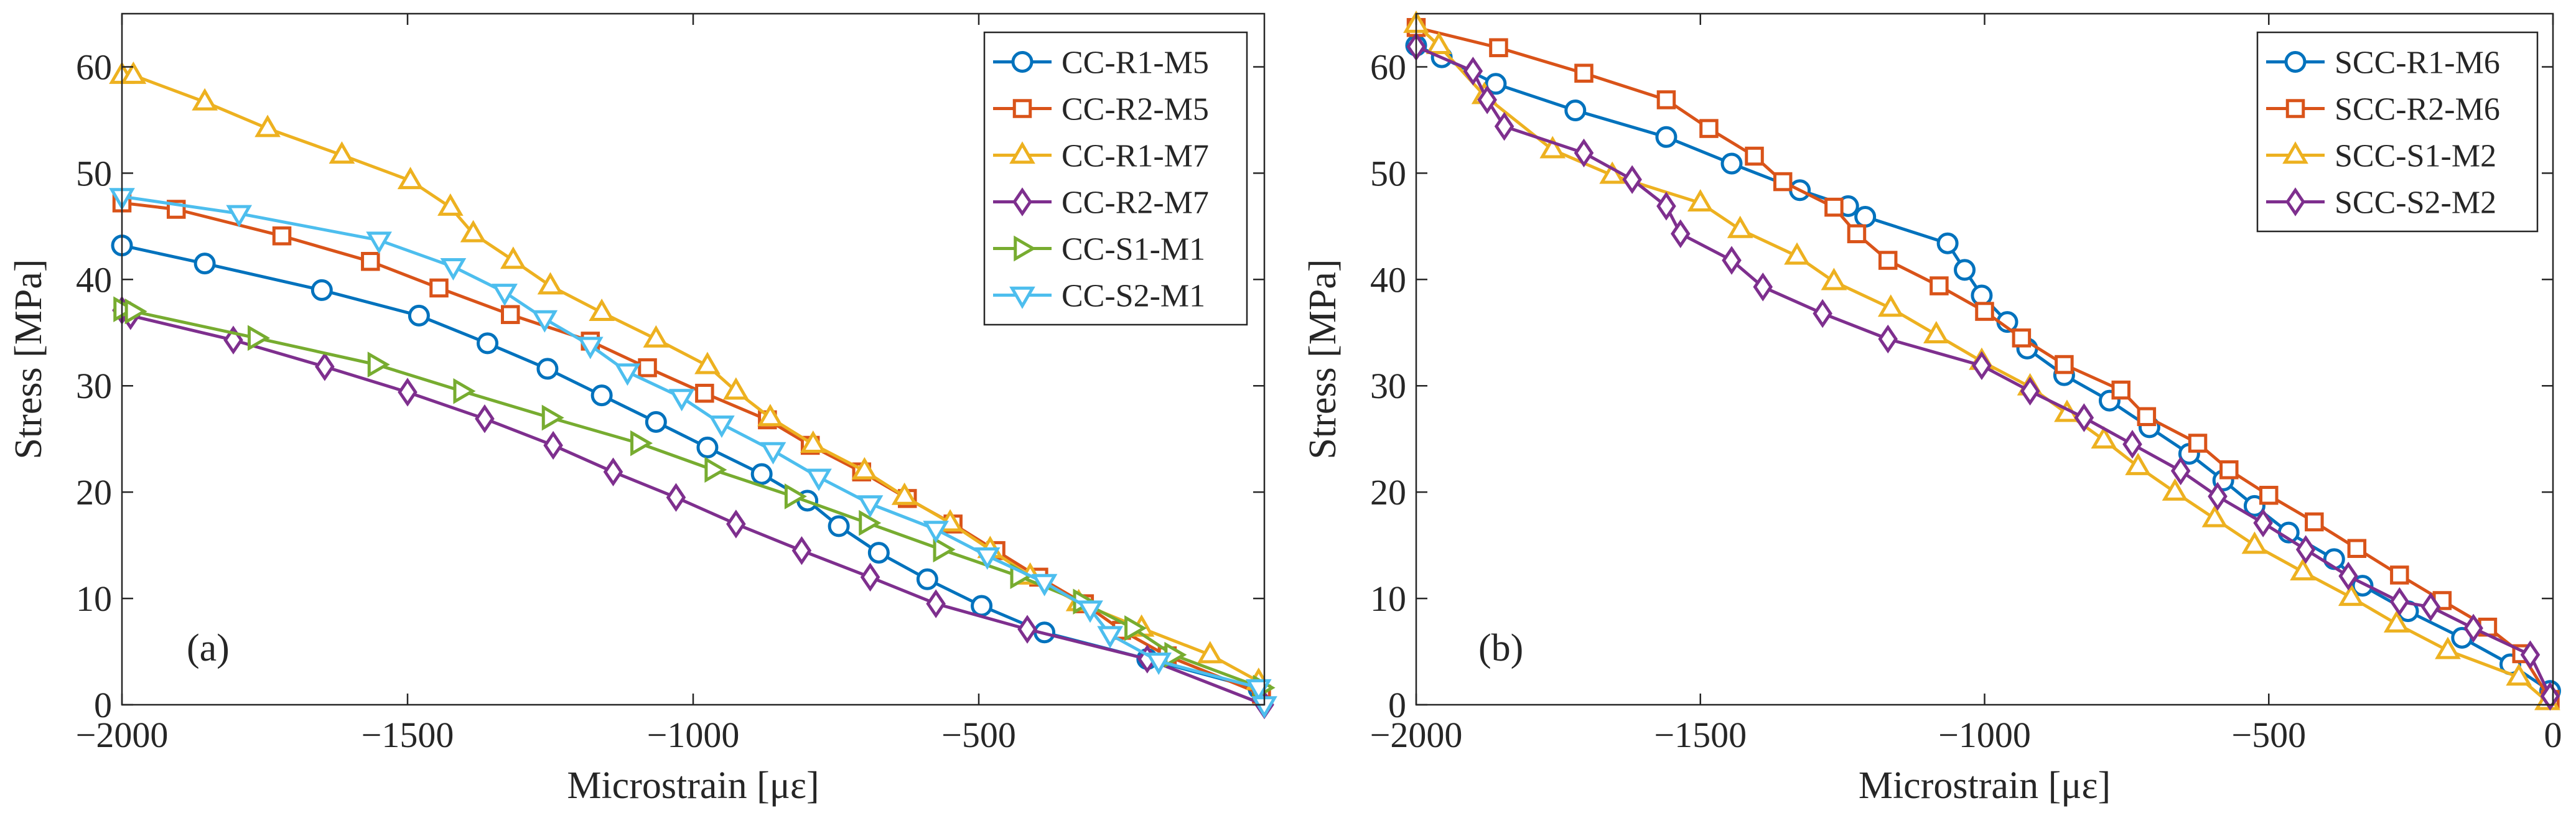 The width and height of the screenshot is (2576, 836). What do you see at coordinates (2415, 156) in the screenshot?
I see `legend-label-SCC-S1-M2: SCC-S1-M2` at bounding box center [2415, 156].